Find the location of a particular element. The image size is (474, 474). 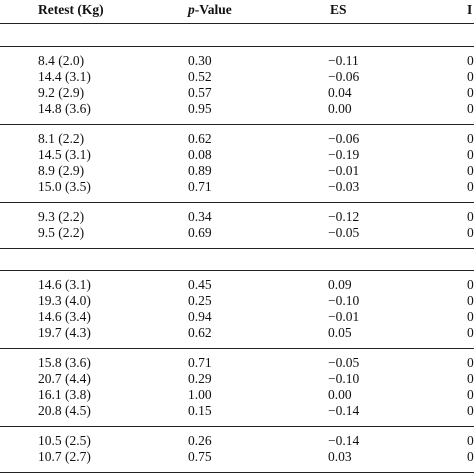

cell-retest: 15.0 (3.5) is located at coordinates (64, 186).